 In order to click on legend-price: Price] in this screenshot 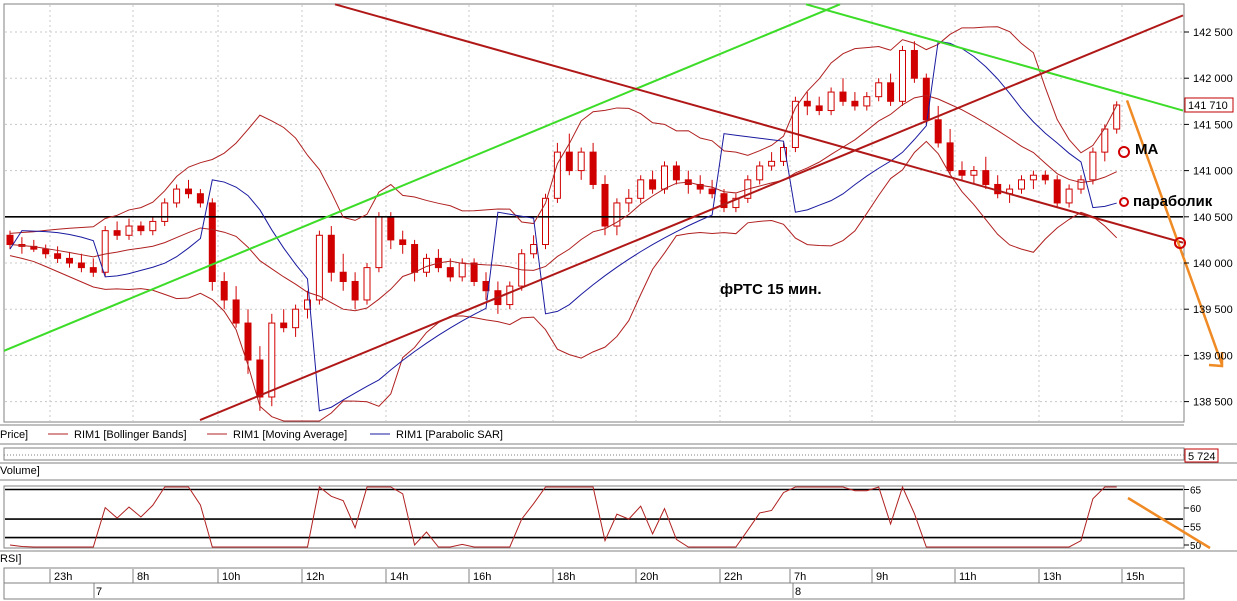, I will do `click(14, 435)`.